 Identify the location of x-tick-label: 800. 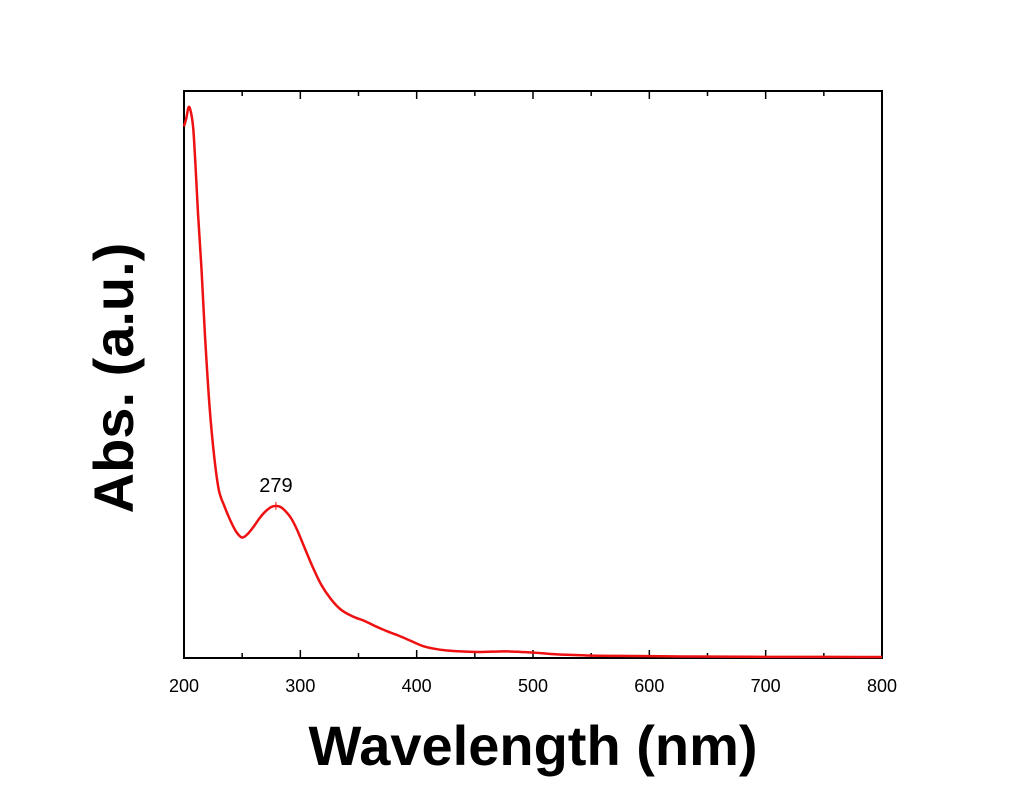
(882, 686).